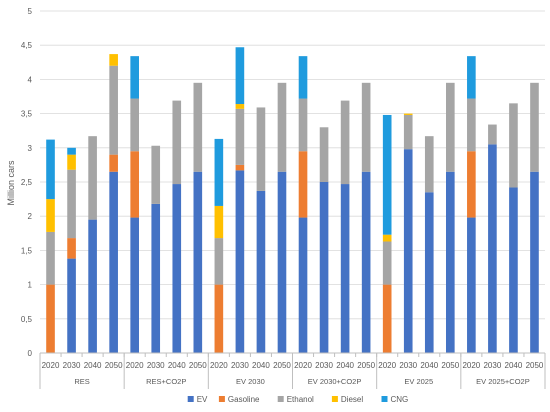 Image resolution: width=550 pixels, height=412 pixels. What do you see at coordinates (250, 381) in the screenshot?
I see `group-label: EV 2030` at bounding box center [250, 381].